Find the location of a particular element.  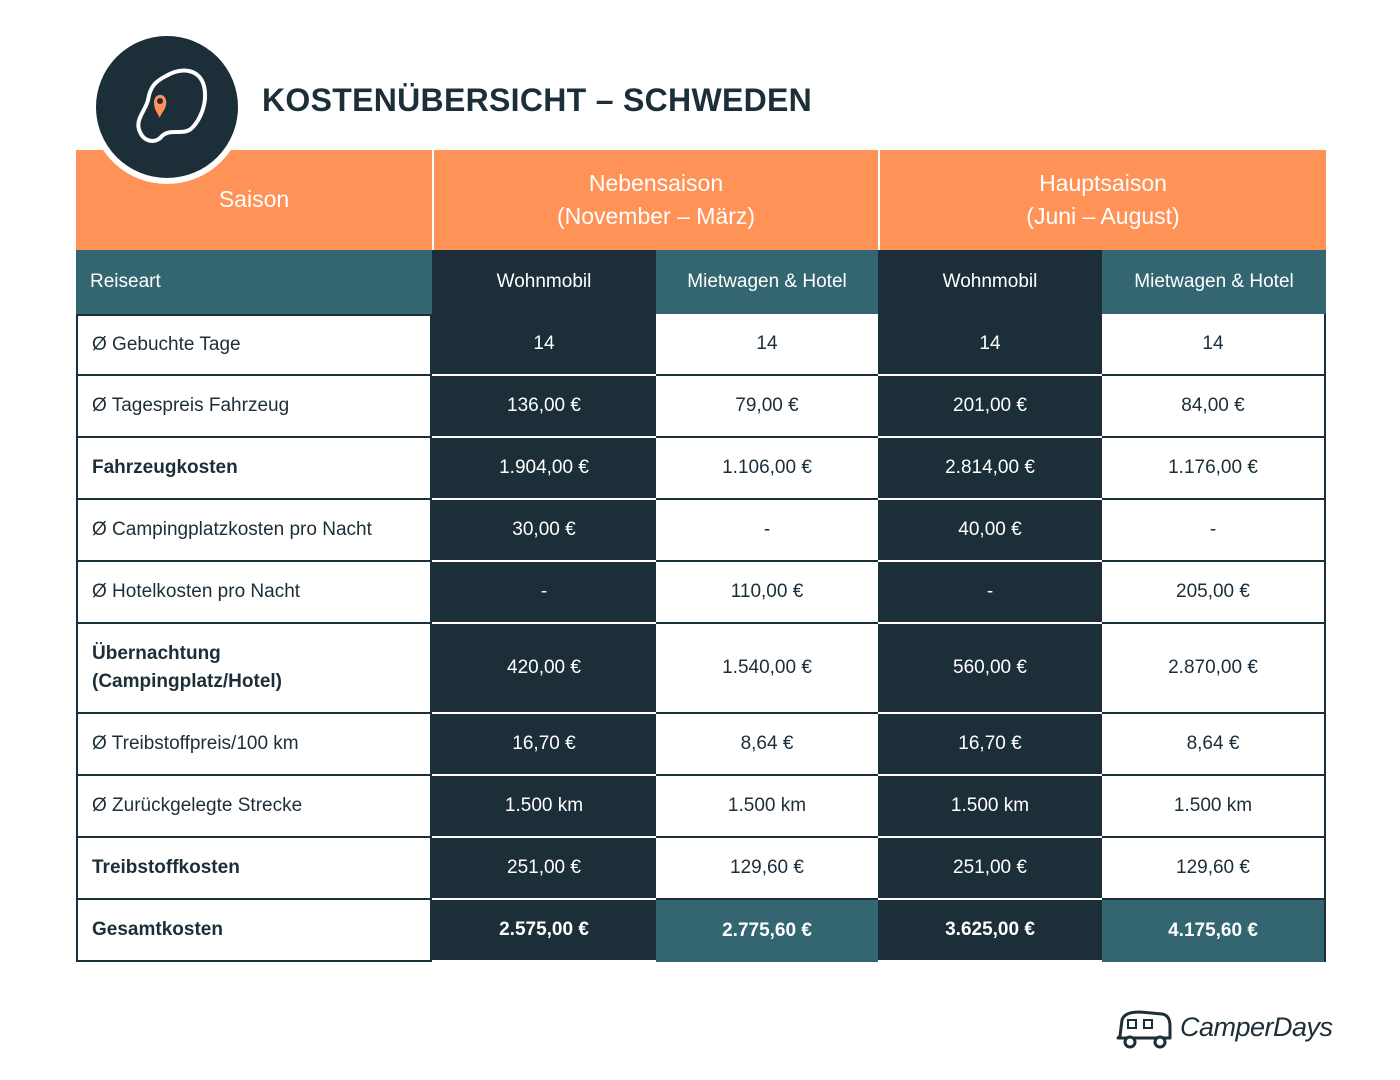

column-header: Reiseart is located at coordinates (254, 282).